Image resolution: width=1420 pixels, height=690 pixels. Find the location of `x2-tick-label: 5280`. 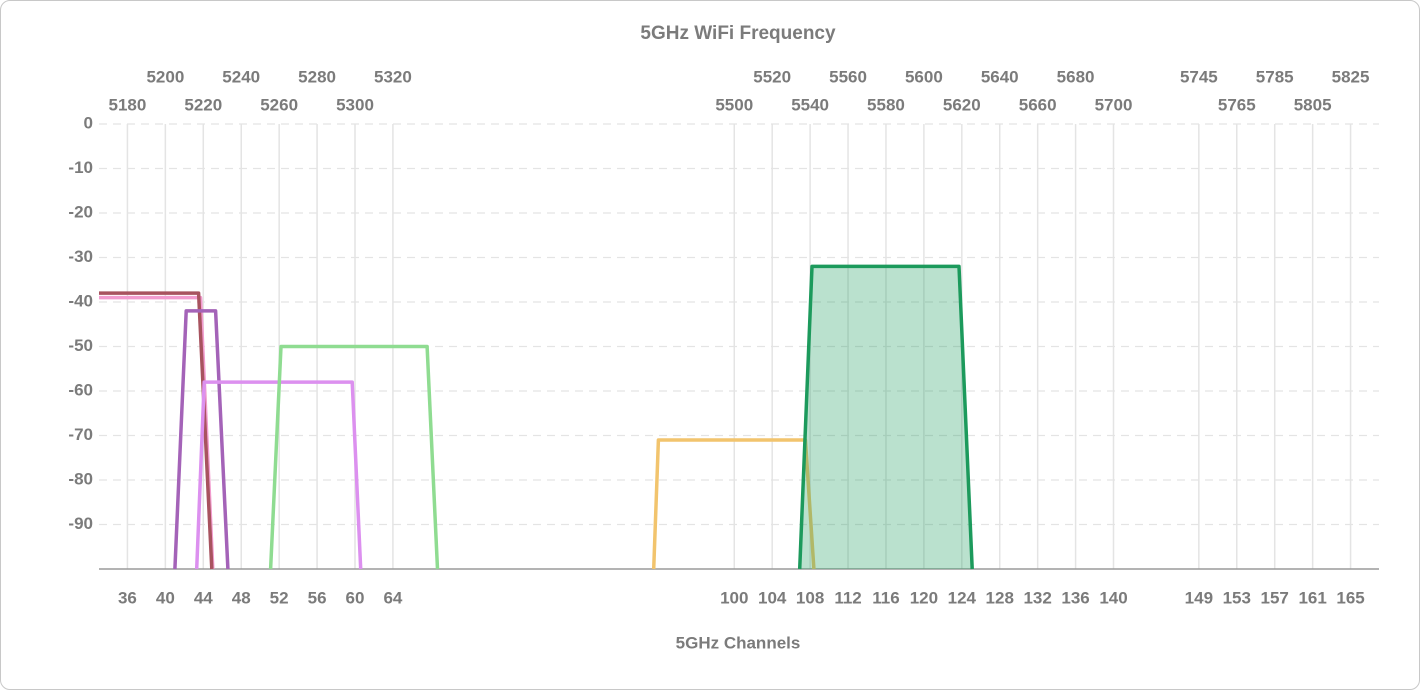

x2-tick-label: 5280 is located at coordinates (317, 76).